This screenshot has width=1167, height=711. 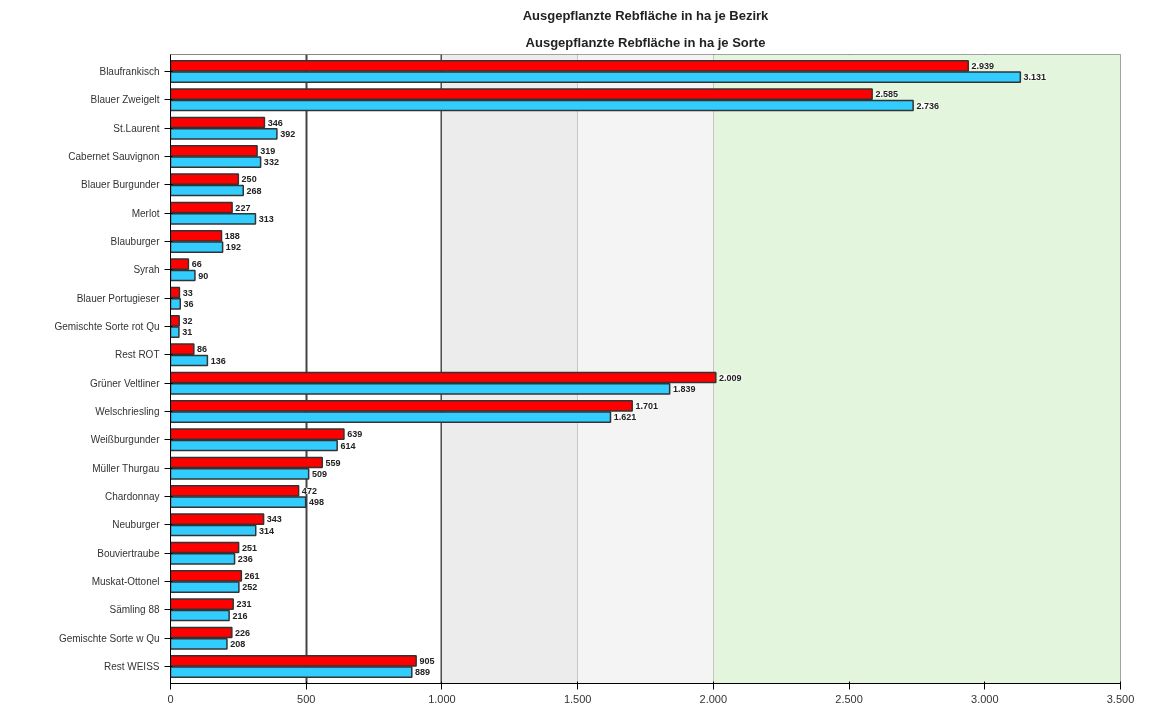 What do you see at coordinates (243, 632) in the screenshot?
I see `data-label: 226` at bounding box center [243, 632].